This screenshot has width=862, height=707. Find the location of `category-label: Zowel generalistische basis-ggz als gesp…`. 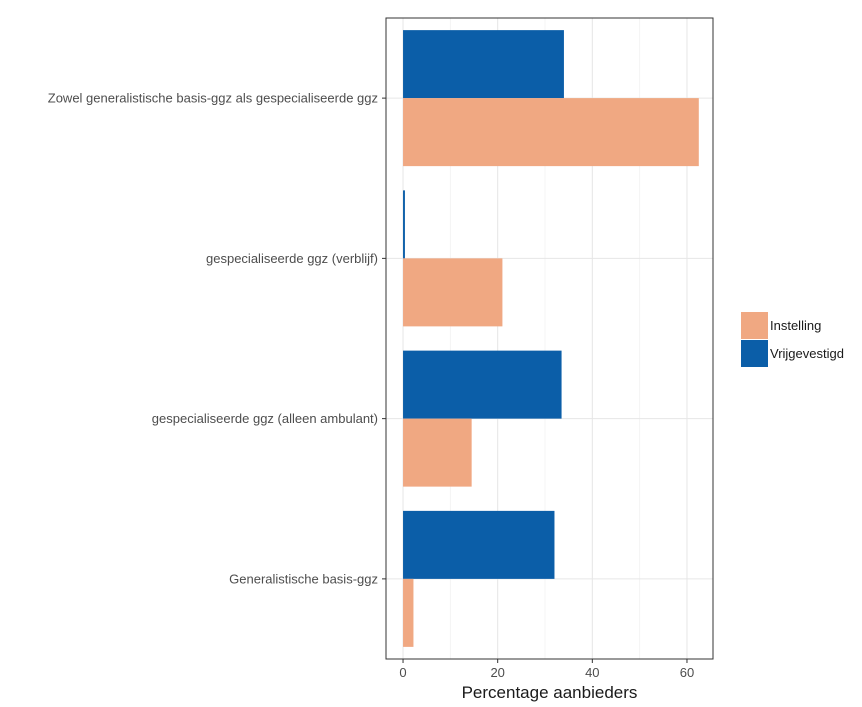

category-label: Zowel generalistische basis-ggz als gesp… is located at coordinates (213, 98).